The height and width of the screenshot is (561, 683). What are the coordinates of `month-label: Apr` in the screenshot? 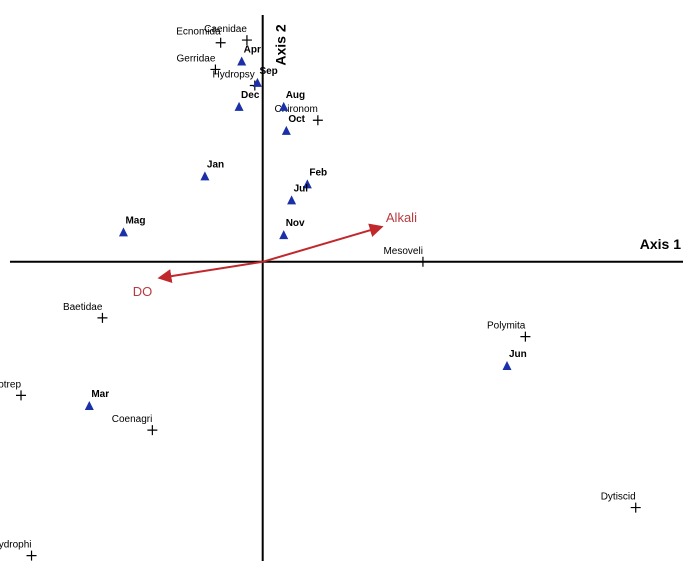 It's located at (252, 49).